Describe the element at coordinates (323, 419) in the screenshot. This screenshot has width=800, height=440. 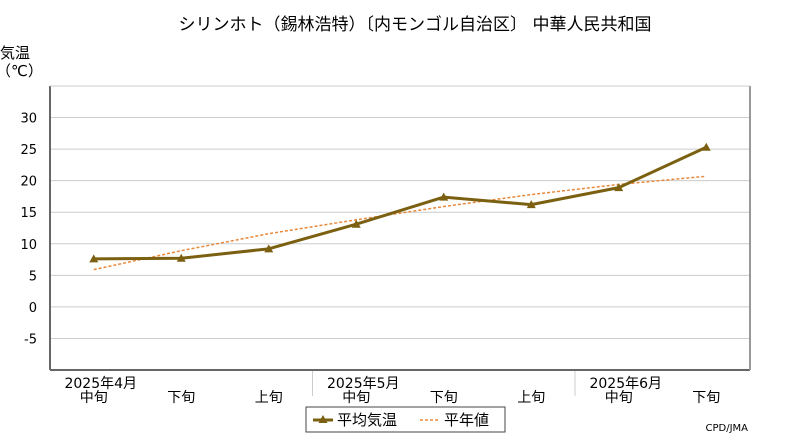
I see `legend-marker-mean` at that location.